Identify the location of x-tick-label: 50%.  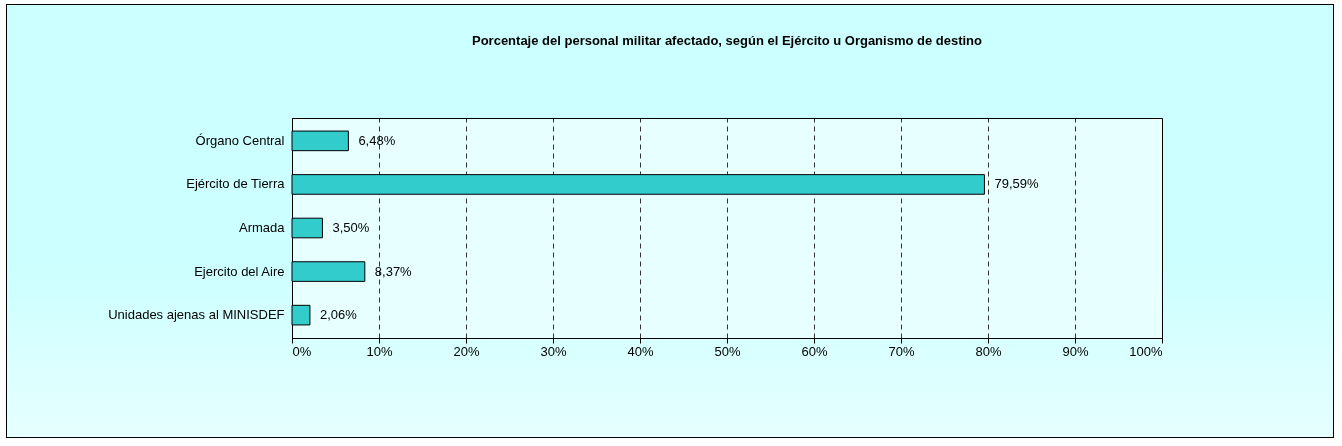
(727, 351).